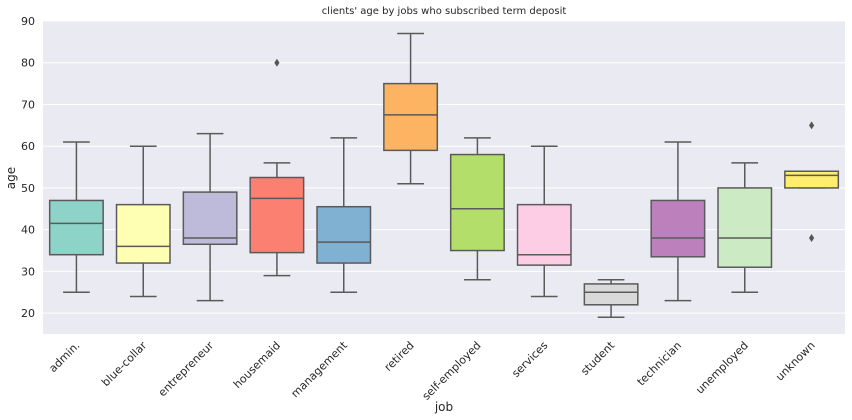  I want to click on box-group-unemployed, so click(745, 228).